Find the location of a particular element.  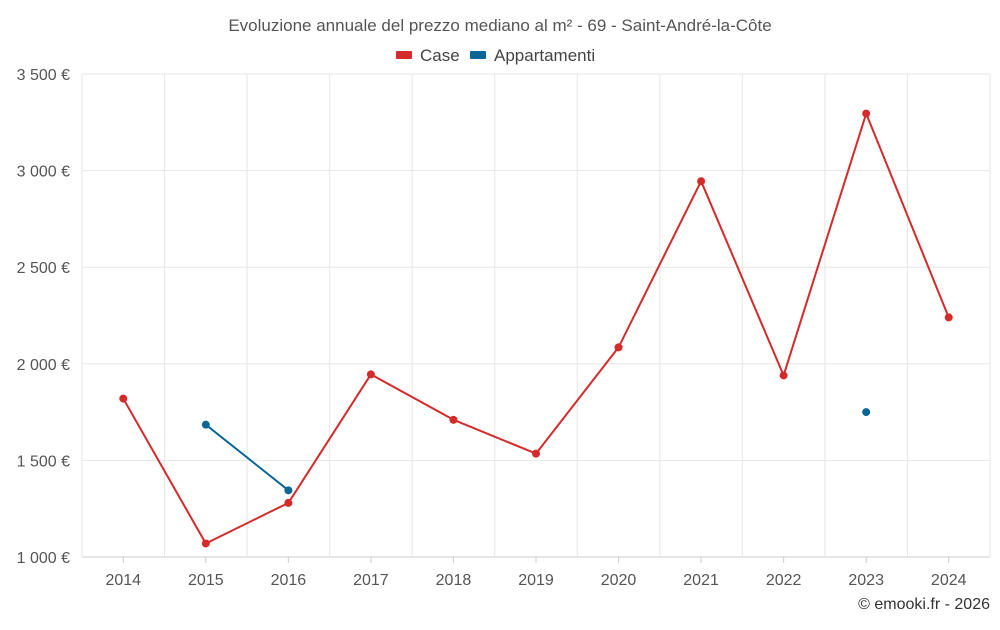

data-point-case-2024 is located at coordinates (948, 317).